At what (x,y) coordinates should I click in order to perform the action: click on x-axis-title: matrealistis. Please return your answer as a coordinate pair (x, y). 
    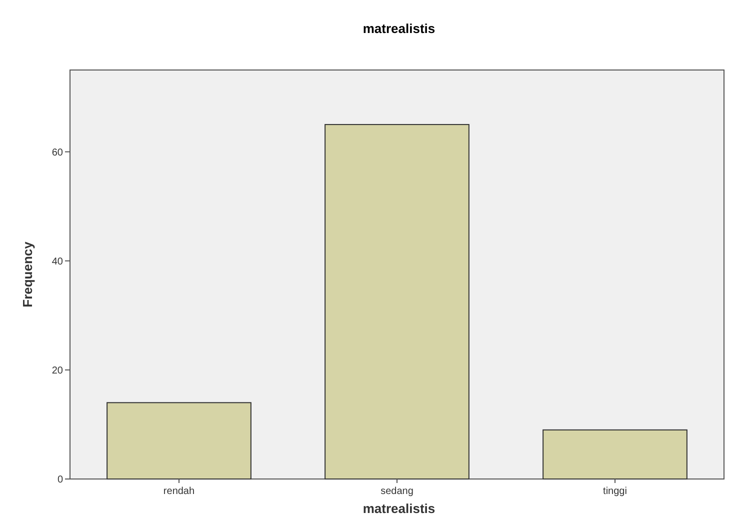
    Looking at the image, I should click on (399, 508).